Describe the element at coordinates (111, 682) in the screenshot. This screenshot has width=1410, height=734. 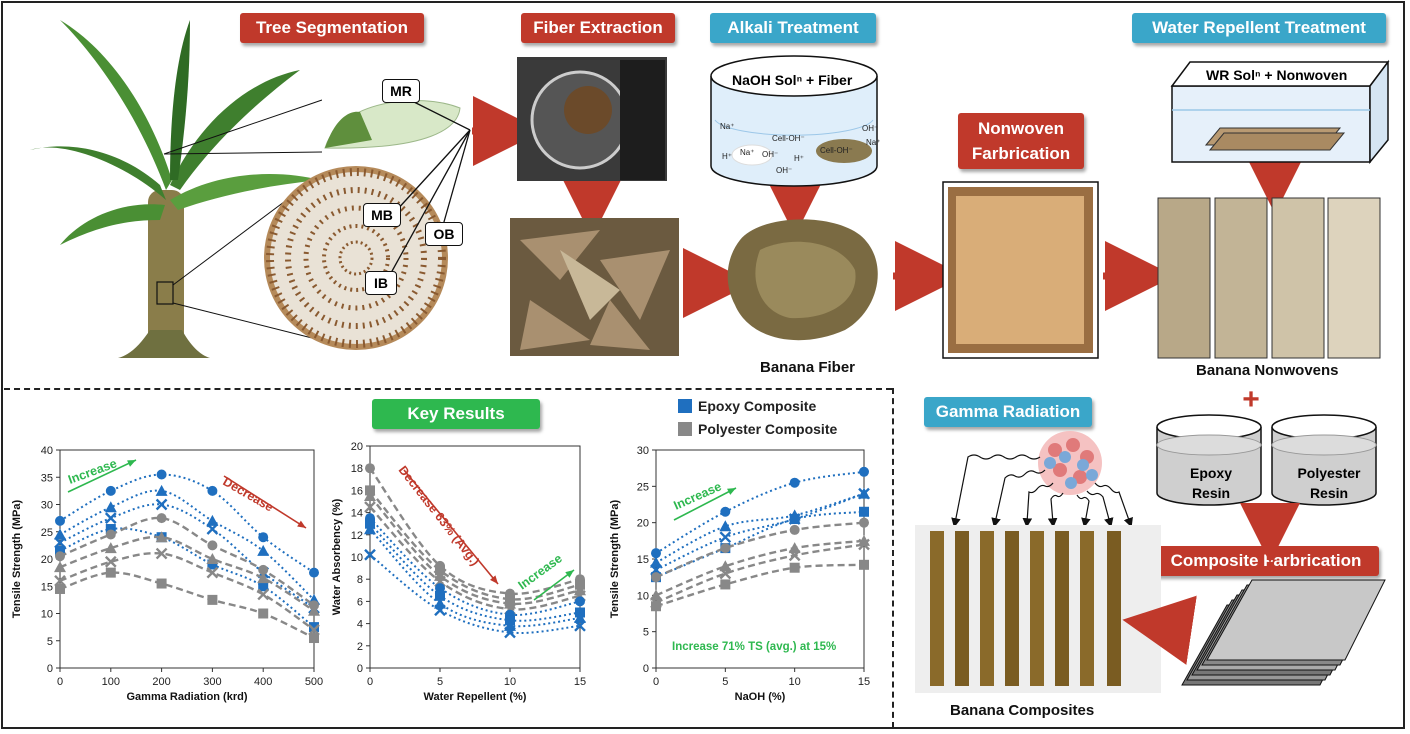
I see `x-tick-label: 100` at that location.